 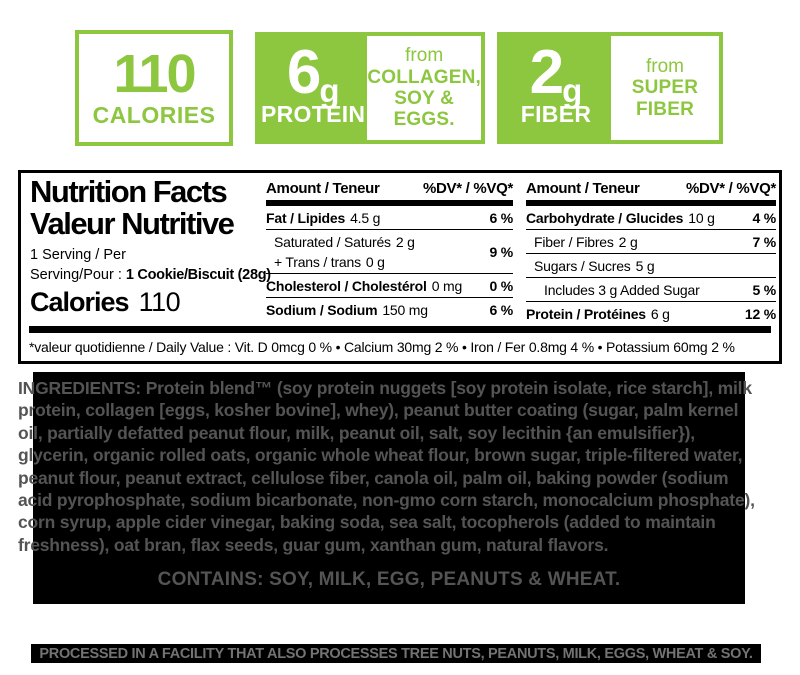 What do you see at coordinates (760, 313) in the screenshot?
I see `nutrient-dv: 12 %` at bounding box center [760, 313].